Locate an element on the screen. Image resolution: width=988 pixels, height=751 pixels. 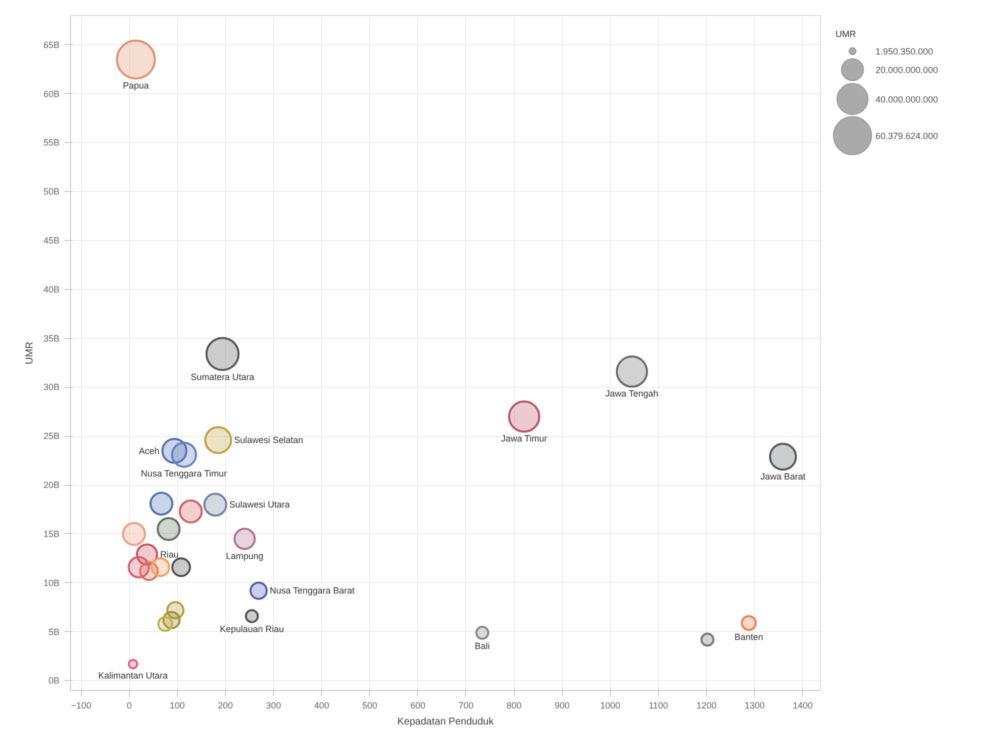
y-tick-label: 0B is located at coordinates (54, 681).